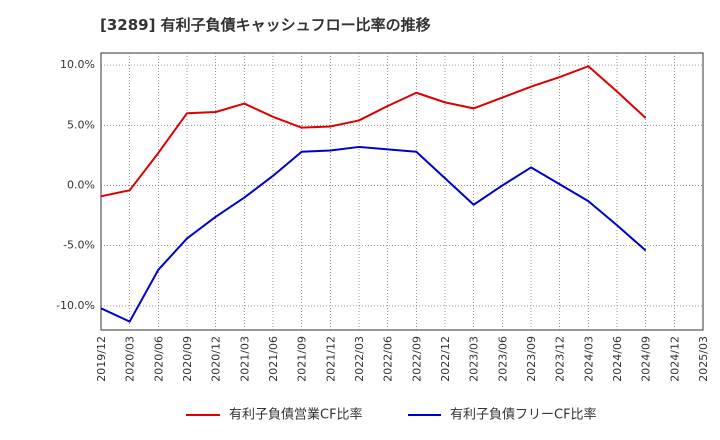 The image size is (720, 440). Describe the element at coordinates (101, 359) in the screenshot. I see `x-tick-label: 2019/12` at that location.